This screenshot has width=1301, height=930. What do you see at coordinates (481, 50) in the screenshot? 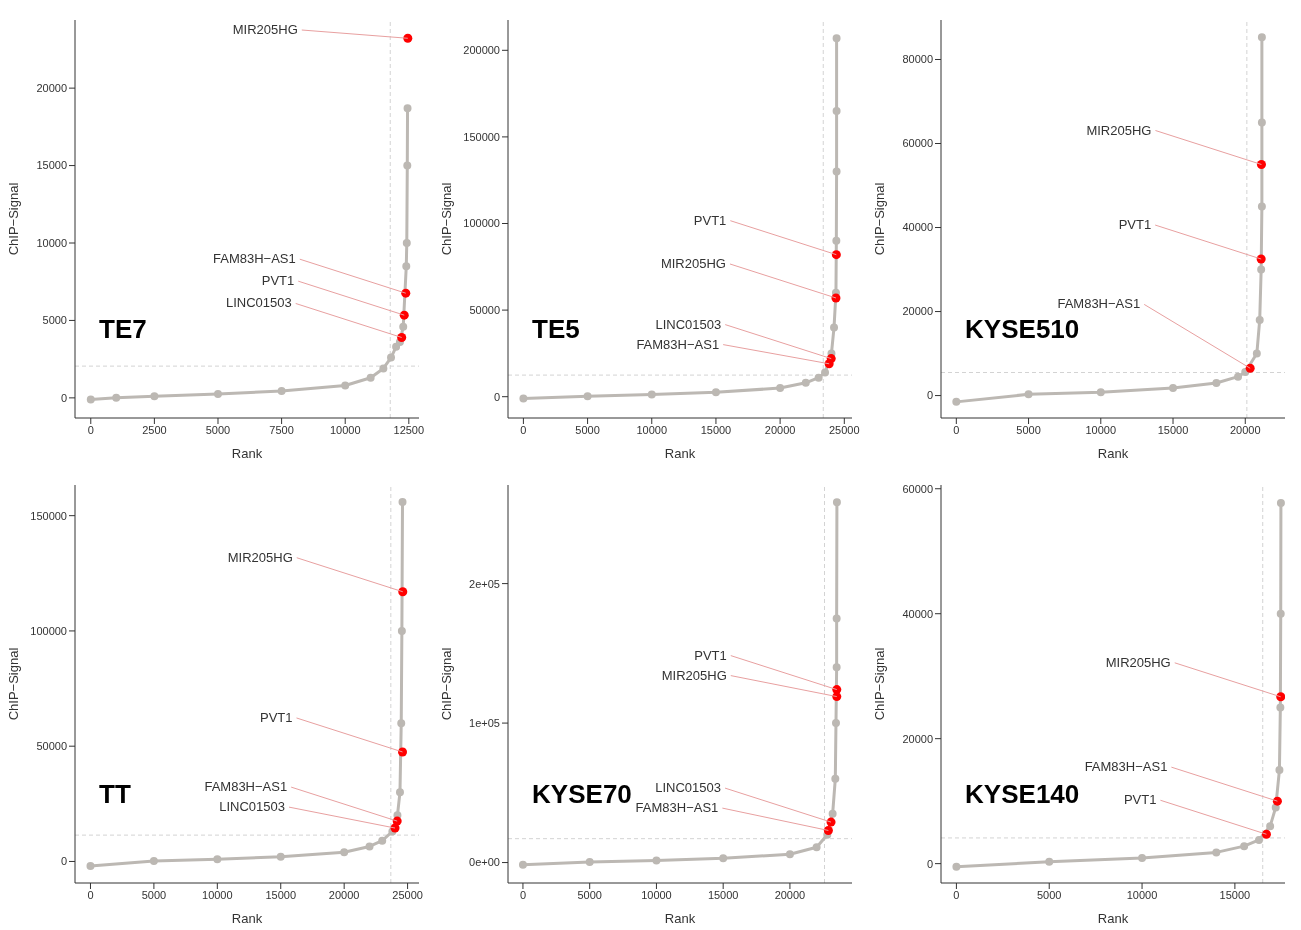
I see `y-tick-label: 200000` at bounding box center [481, 50].